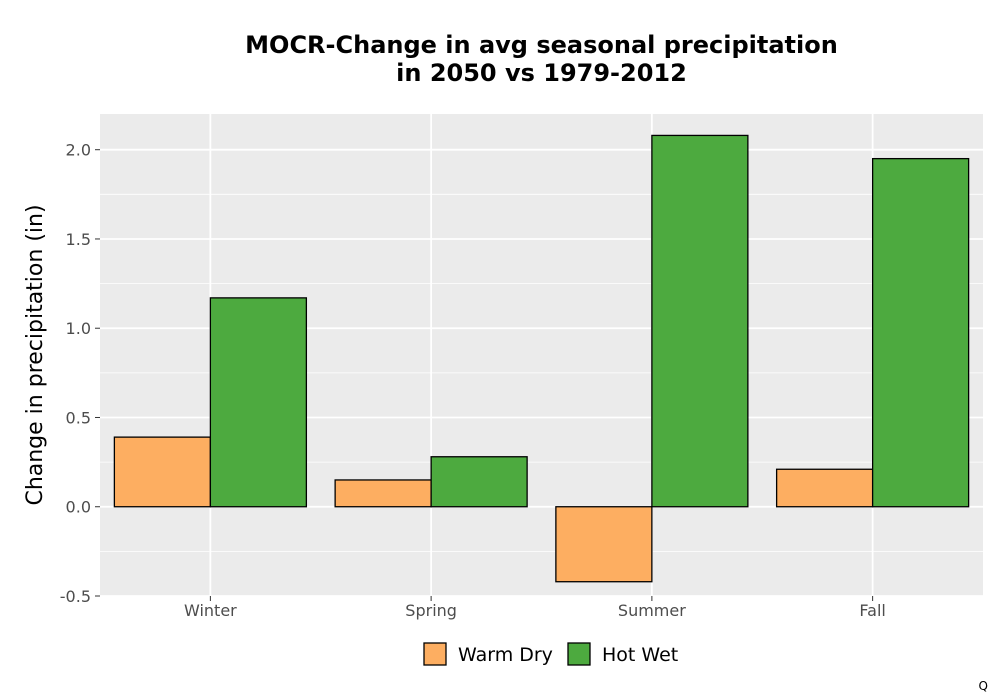  Describe the element at coordinates (824, 488) in the screenshot. I see `bar-warm-dry-fall` at that location.